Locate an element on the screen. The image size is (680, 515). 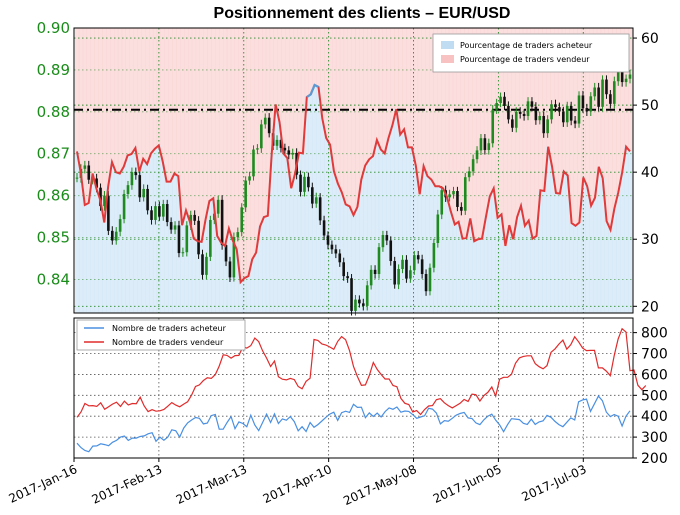
chart-title: Positionnement des clients – EUR/USD is located at coordinates (362, 13).